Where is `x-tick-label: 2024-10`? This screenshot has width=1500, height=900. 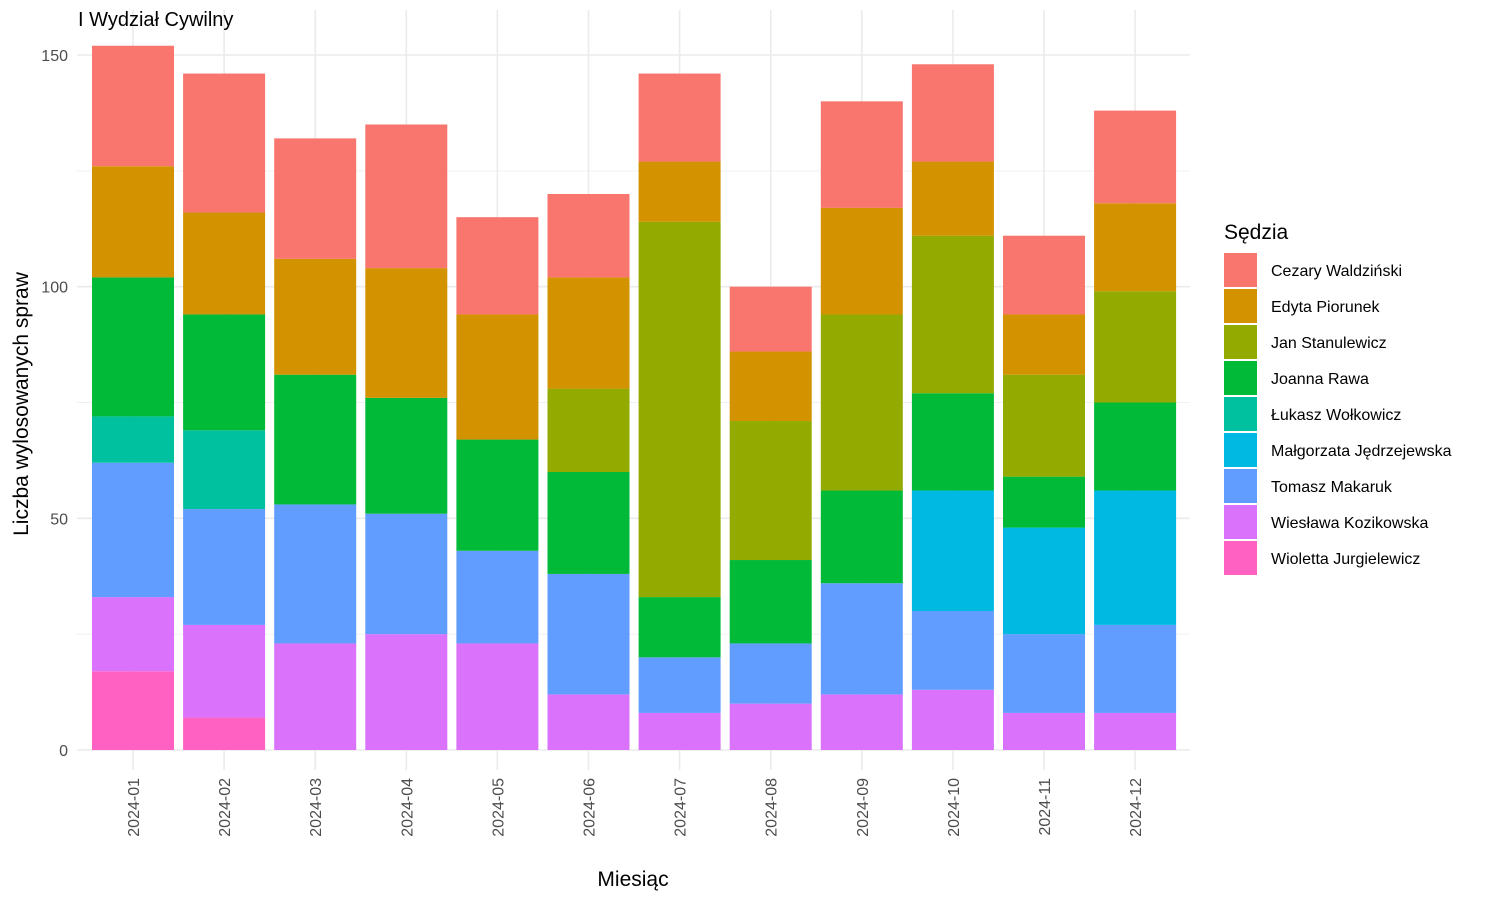 x-tick-label: 2024-10 is located at coordinates (954, 807).